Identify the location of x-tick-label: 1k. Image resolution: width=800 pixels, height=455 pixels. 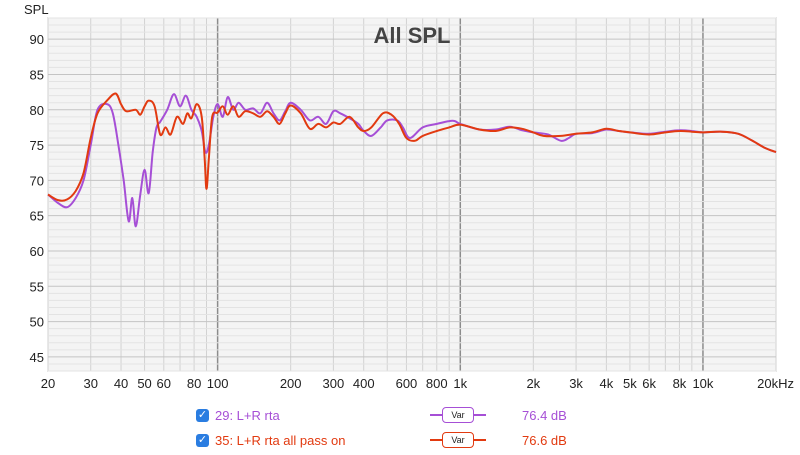
(460, 383).